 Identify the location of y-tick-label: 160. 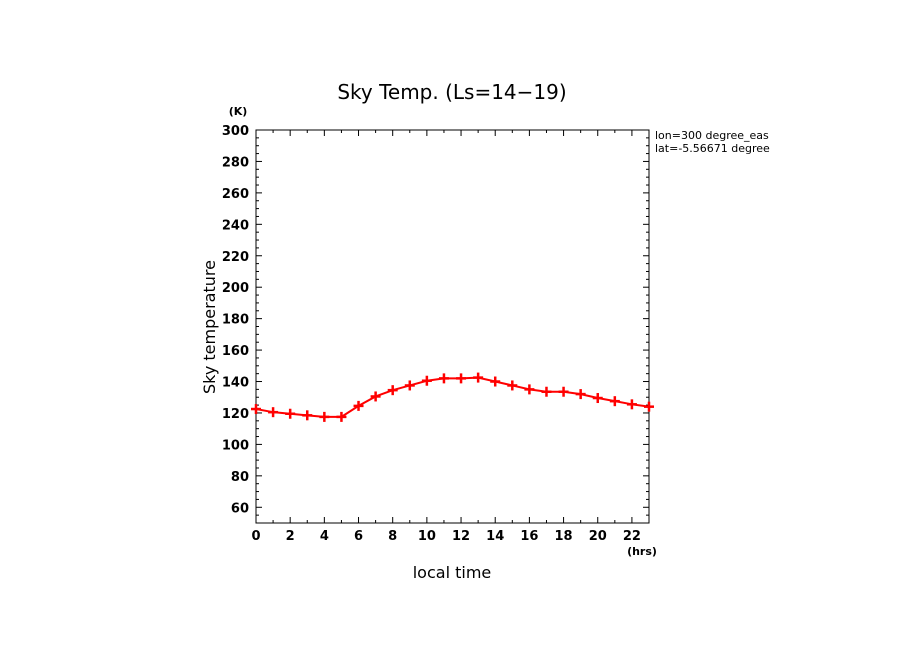
(235, 351).